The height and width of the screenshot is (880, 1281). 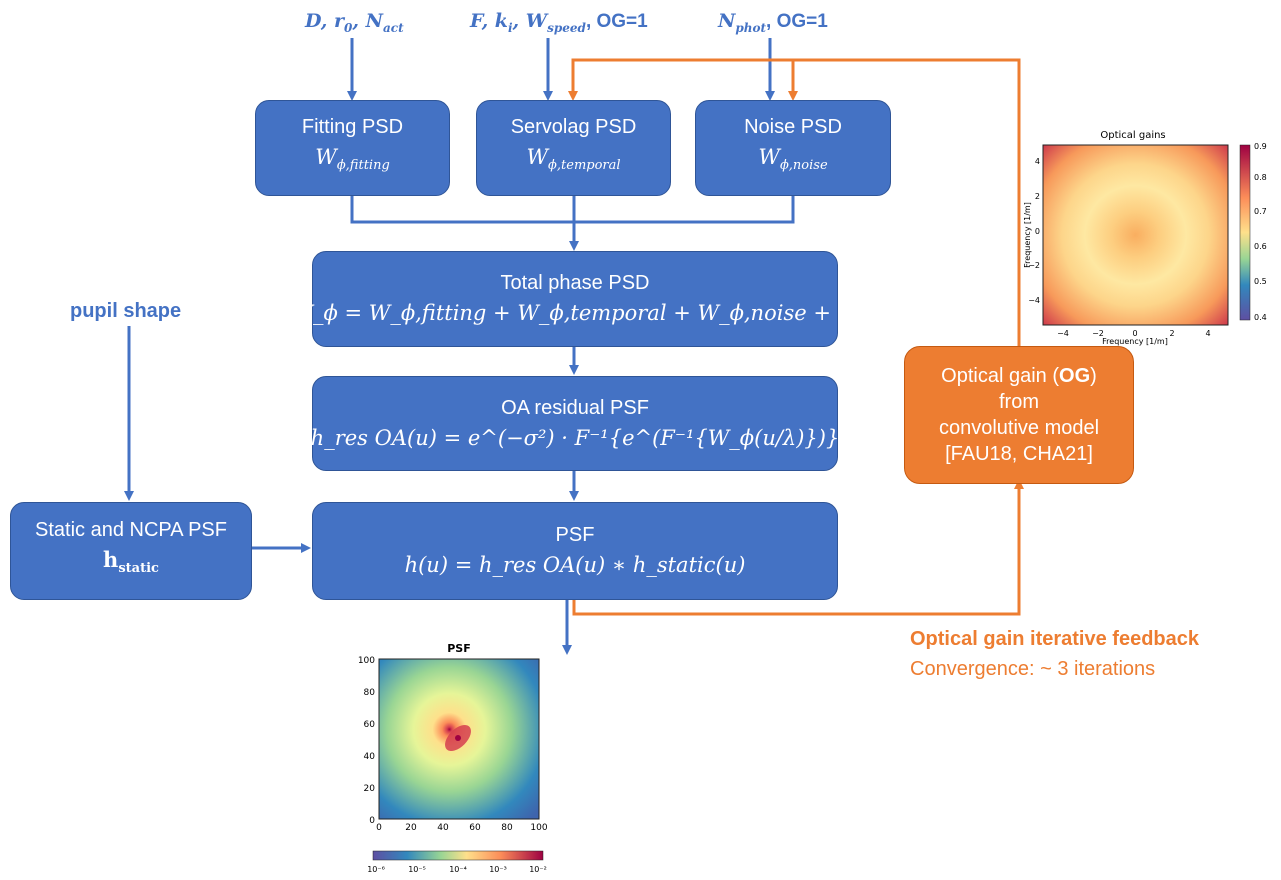 I want to click on optical-gain-line4: [FAU18, CHA21], so click(x=1019, y=454).